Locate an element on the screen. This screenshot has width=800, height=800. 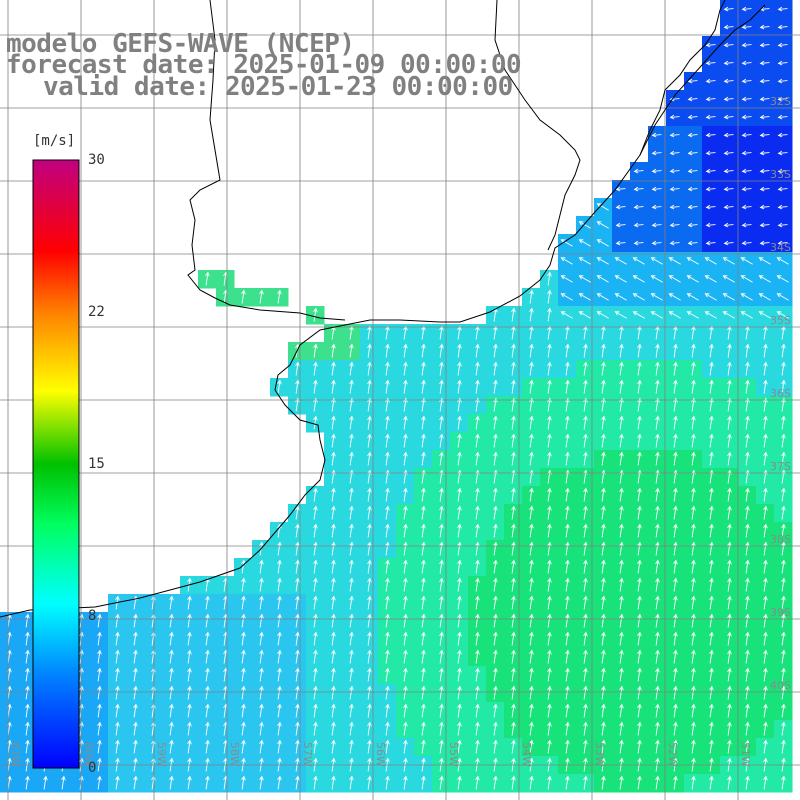
uruguay-border is located at coordinates (537, 125).